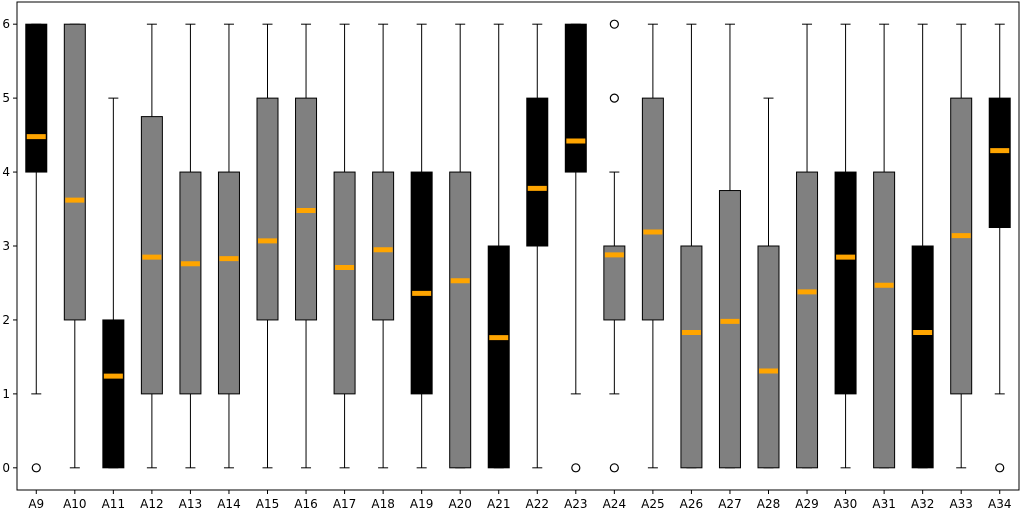 This screenshot has width=1024, height=511. Describe the element at coordinates (883, 504) in the screenshot. I see `x-tick-label: A31` at that location.